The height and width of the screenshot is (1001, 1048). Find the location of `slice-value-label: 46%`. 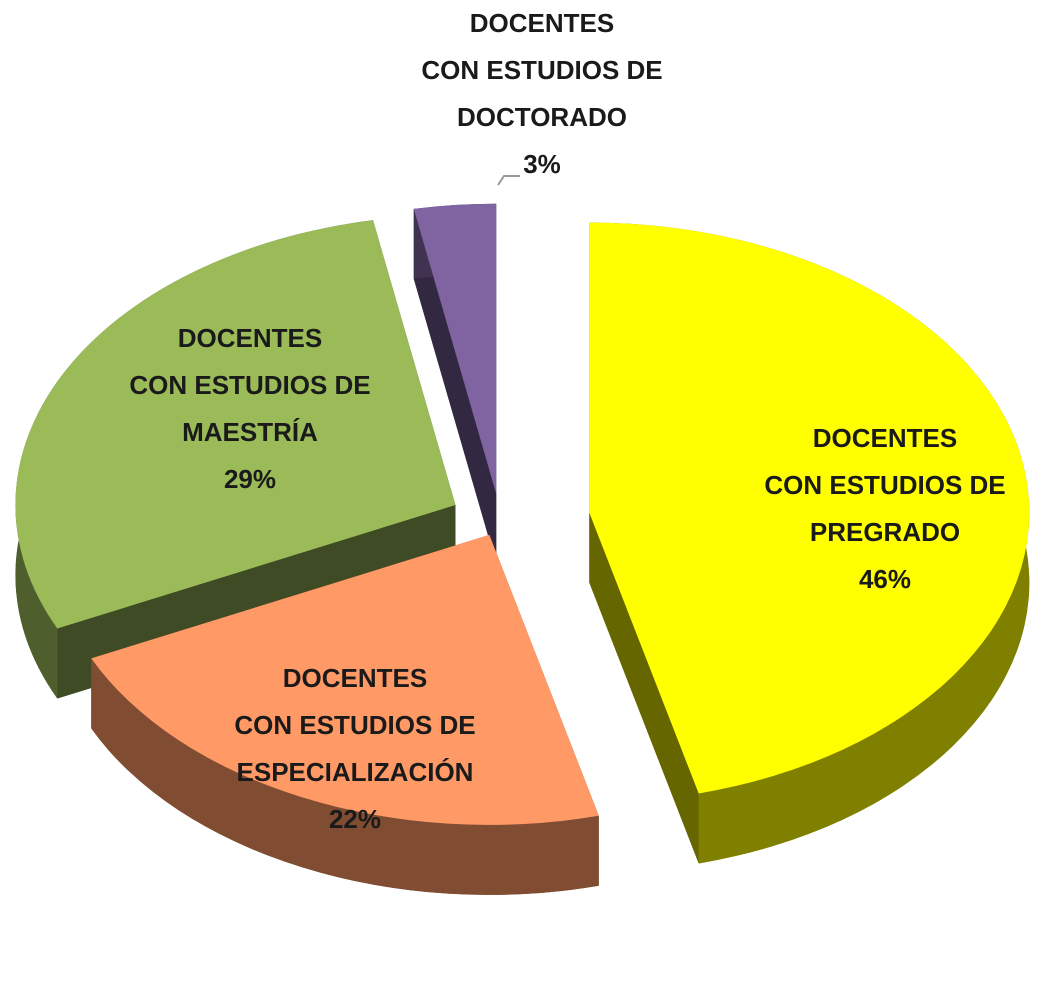

slice-value-label: 46% is located at coordinates (885, 579).